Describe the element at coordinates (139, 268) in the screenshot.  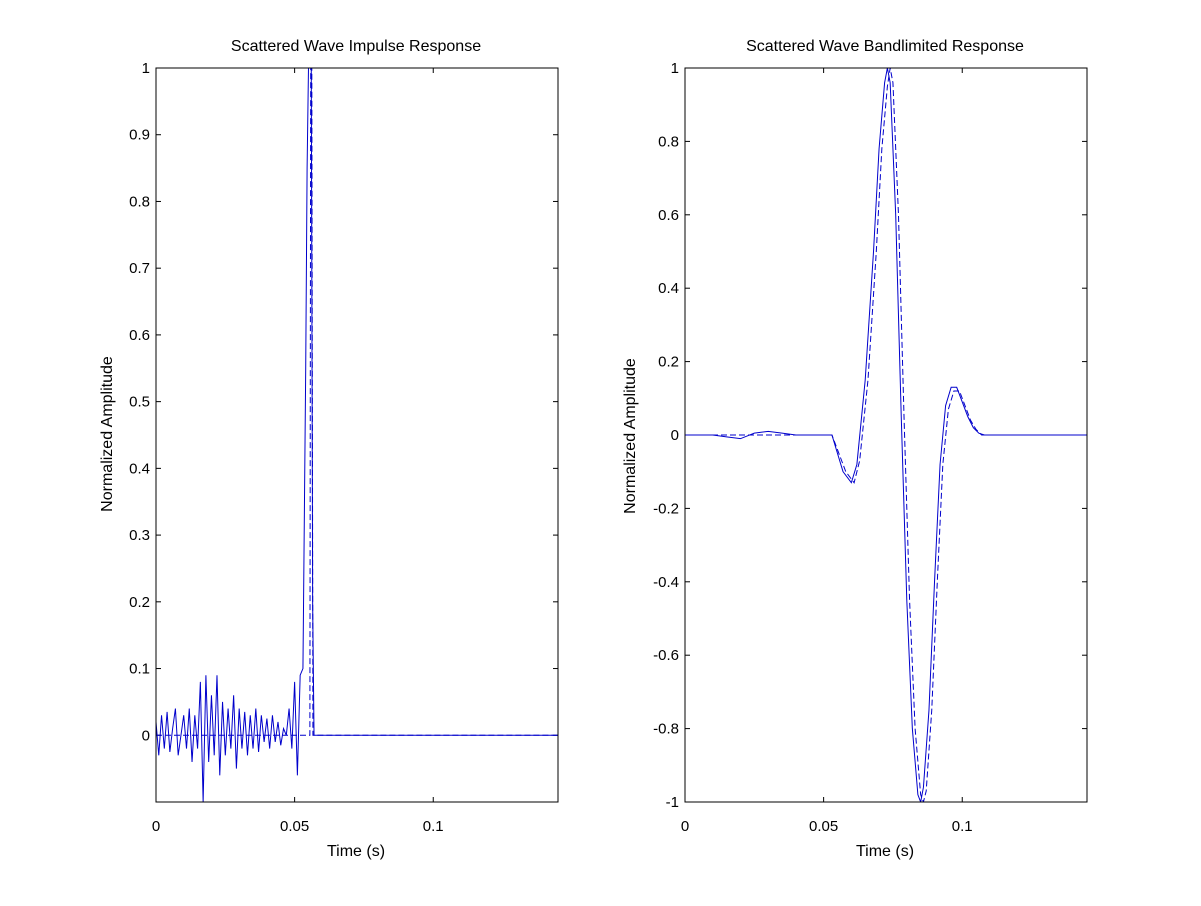
I see `y-tick-label: 0.7` at that location.